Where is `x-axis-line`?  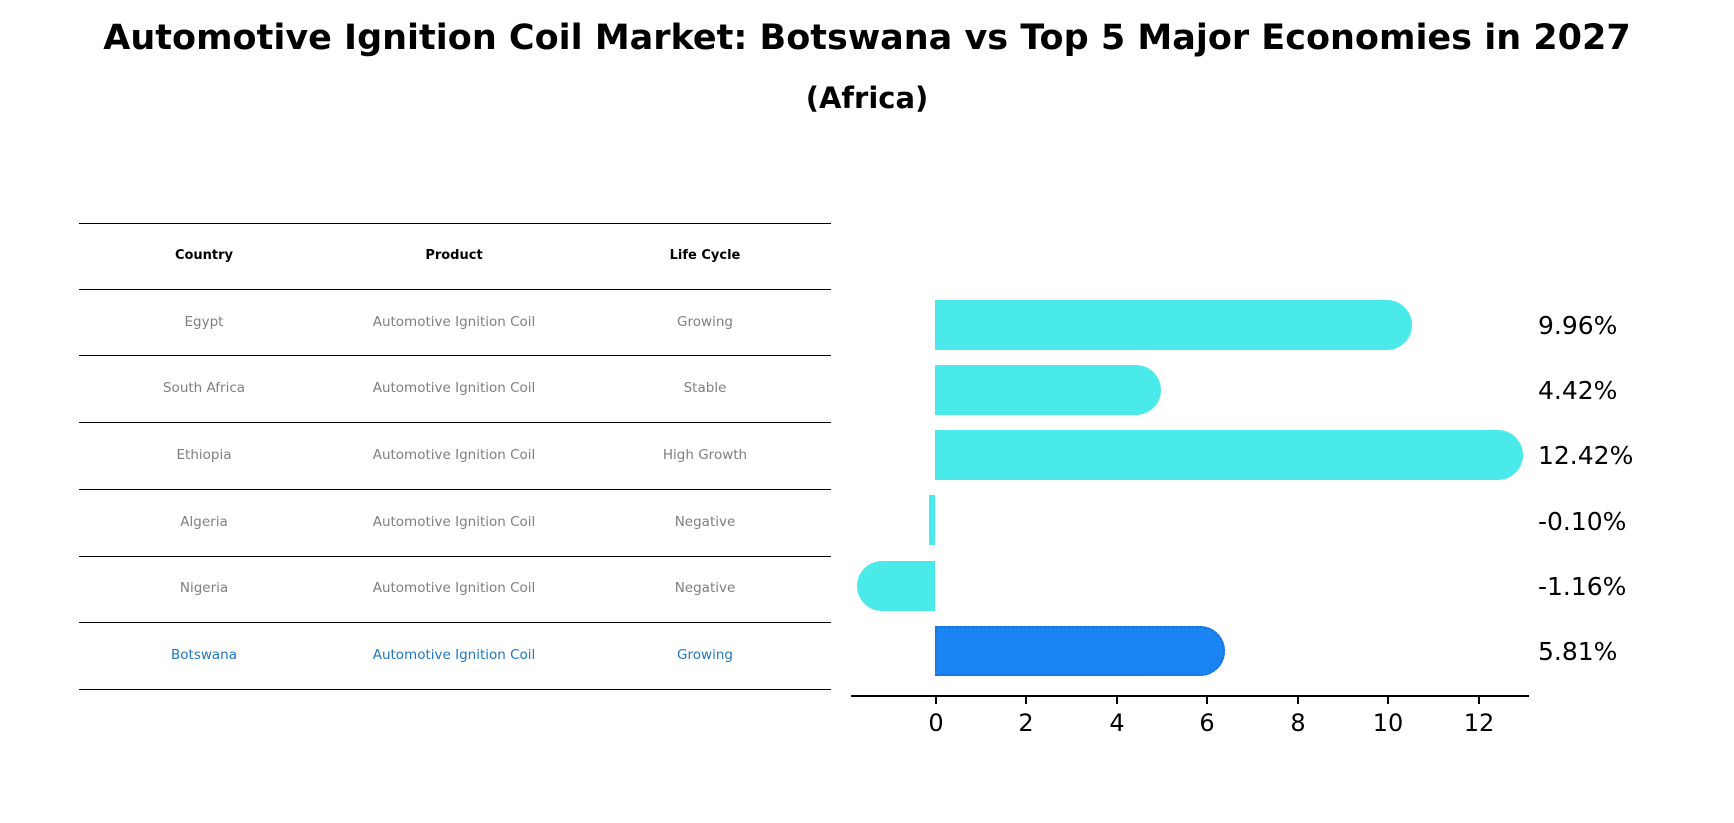 x-axis-line is located at coordinates (1190, 696).